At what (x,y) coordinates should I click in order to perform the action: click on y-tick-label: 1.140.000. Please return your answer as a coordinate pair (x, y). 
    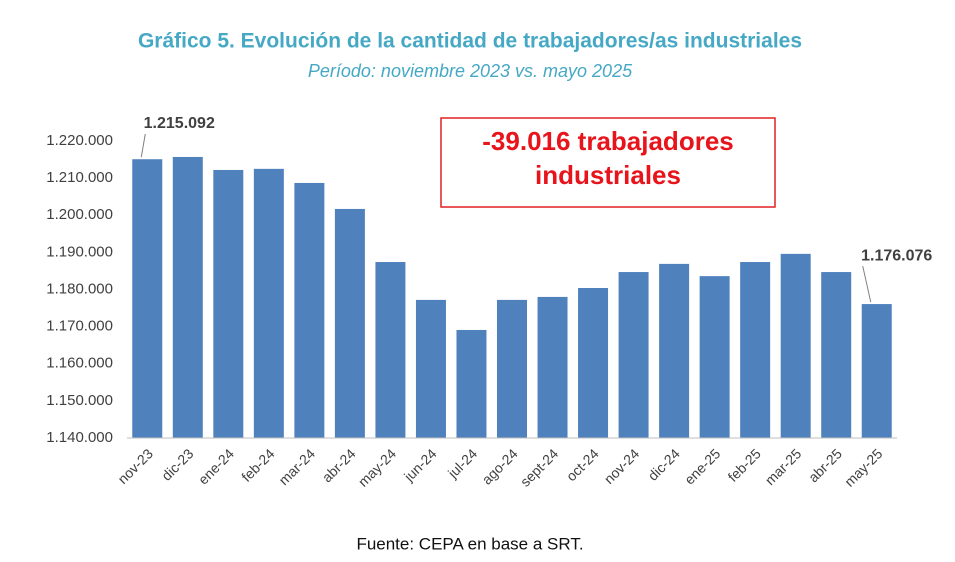
    Looking at the image, I should click on (79, 437).